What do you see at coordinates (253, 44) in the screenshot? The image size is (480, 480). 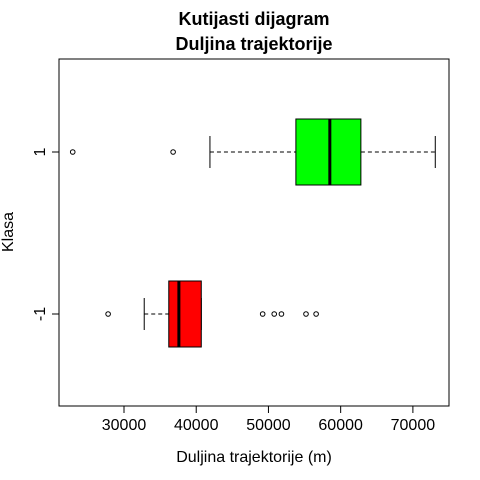 I see `chart-title-line-2: Duljina trajektorije` at bounding box center [253, 44].